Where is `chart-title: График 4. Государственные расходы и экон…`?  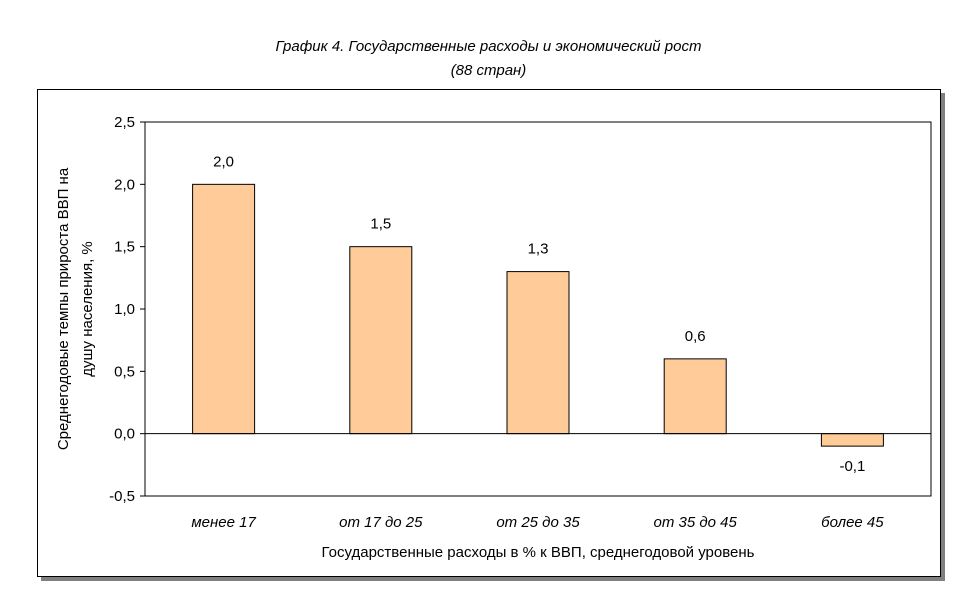 chart-title: График 4. Государственные расходы и экон… is located at coordinates (488, 46).